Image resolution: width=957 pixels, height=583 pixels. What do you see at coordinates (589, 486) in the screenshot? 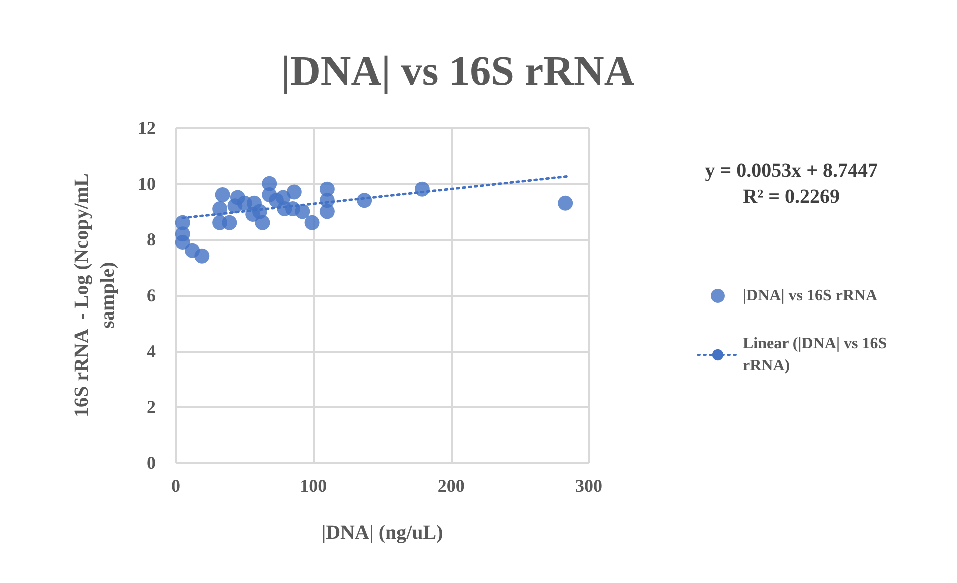
I see `x-tick-label: 300` at bounding box center [589, 486].